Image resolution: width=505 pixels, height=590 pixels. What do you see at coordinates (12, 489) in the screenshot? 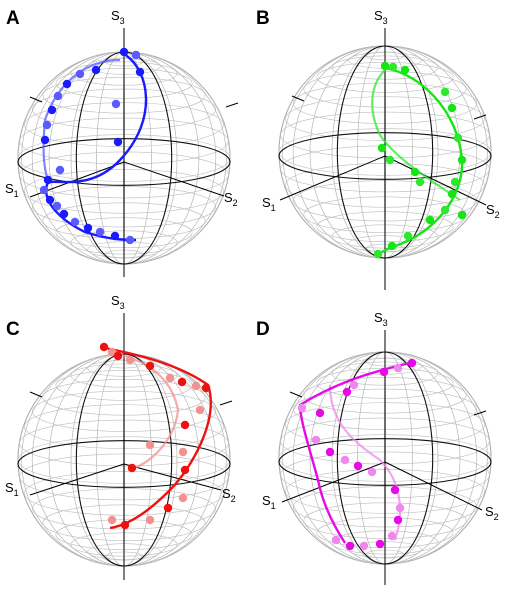
I see `axis-label-s1-c: S1` at bounding box center [12, 489].